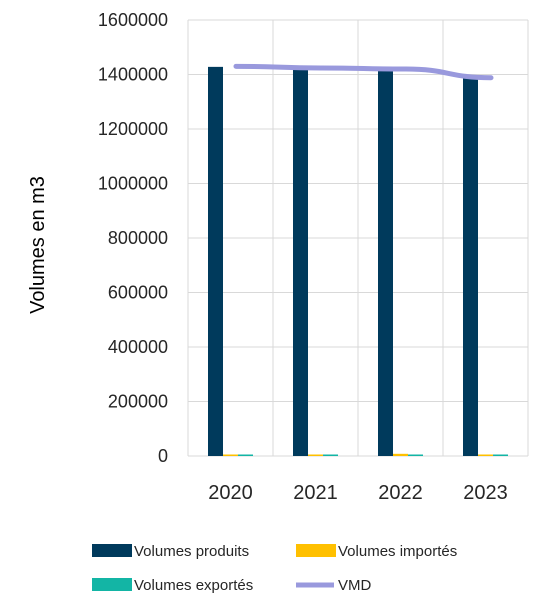  Describe the element at coordinates (138, 238) in the screenshot. I see `y-tick-label: 800000` at that location.